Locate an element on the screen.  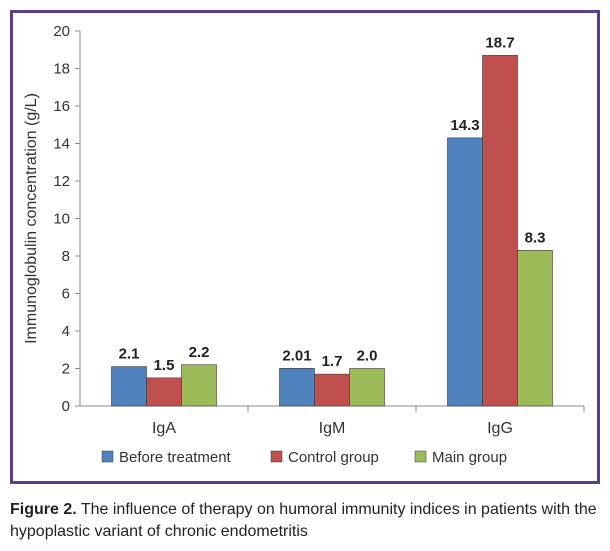
y-tick-label: 12 is located at coordinates (61, 181).